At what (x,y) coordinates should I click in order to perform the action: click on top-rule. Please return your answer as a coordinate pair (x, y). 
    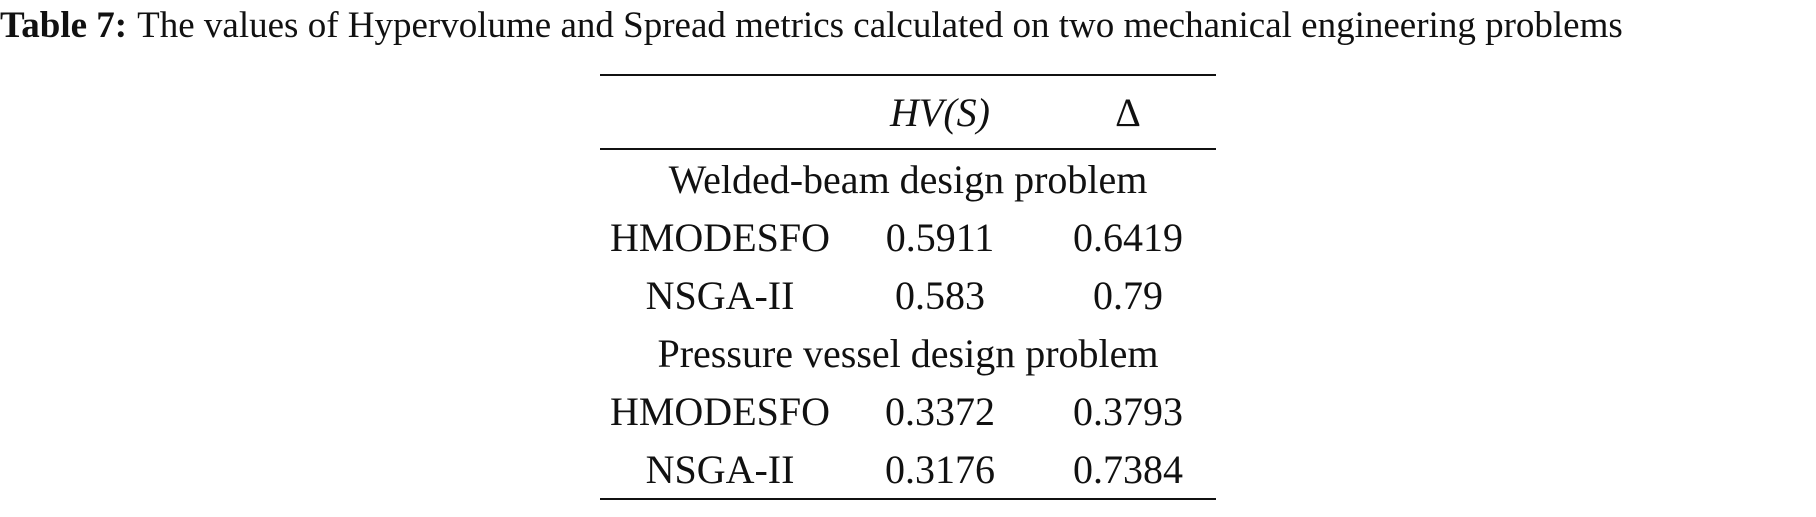
    Looking at the image, I should click on (908, 75).